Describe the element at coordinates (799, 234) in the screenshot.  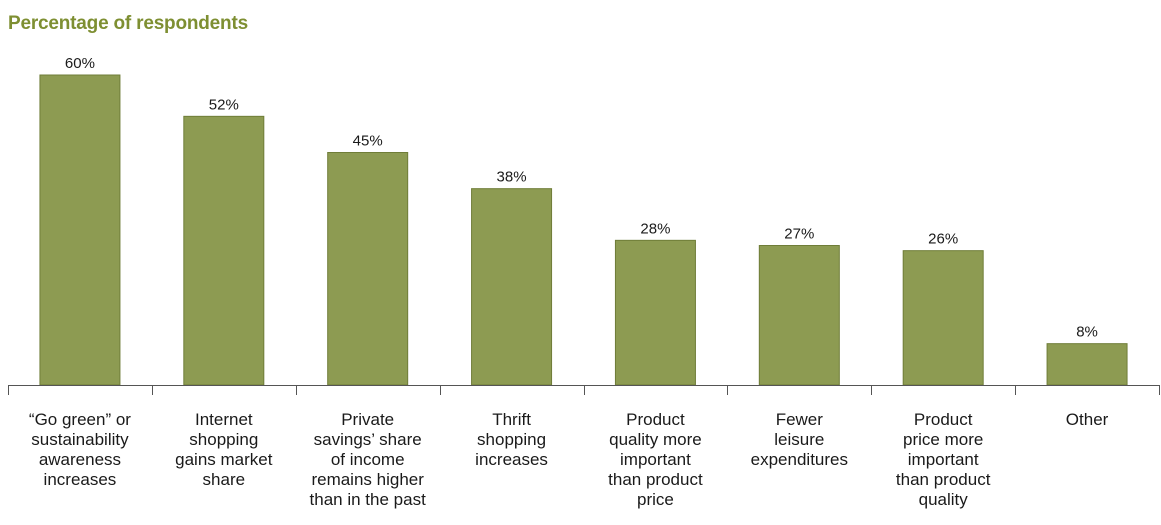
I see `value-label-6: 27%` at that location.